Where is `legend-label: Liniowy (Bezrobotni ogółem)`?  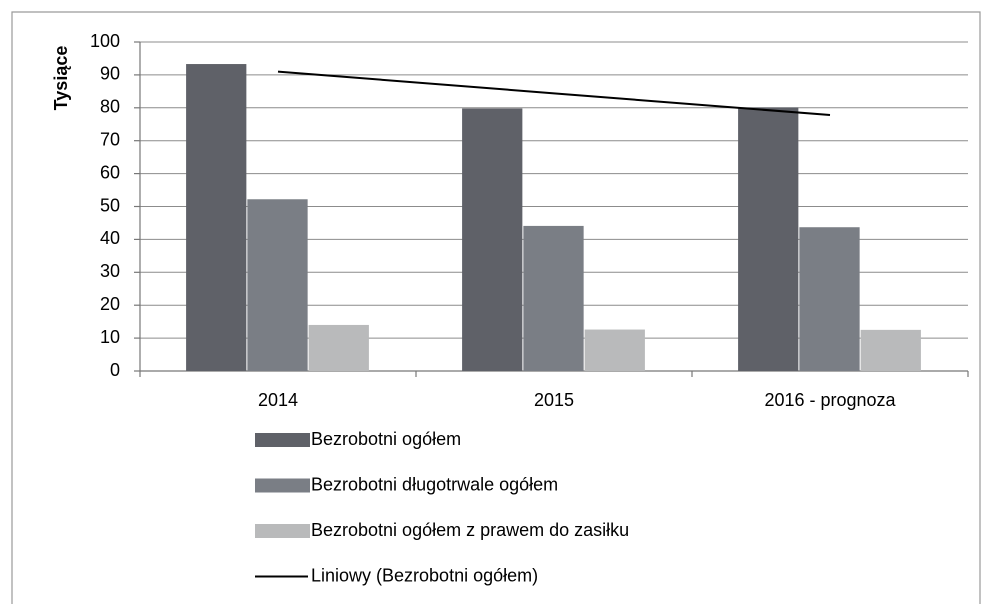 legend-label: Liniowy (Bezrobotni ogółem) is located at coordinates (424, 575).